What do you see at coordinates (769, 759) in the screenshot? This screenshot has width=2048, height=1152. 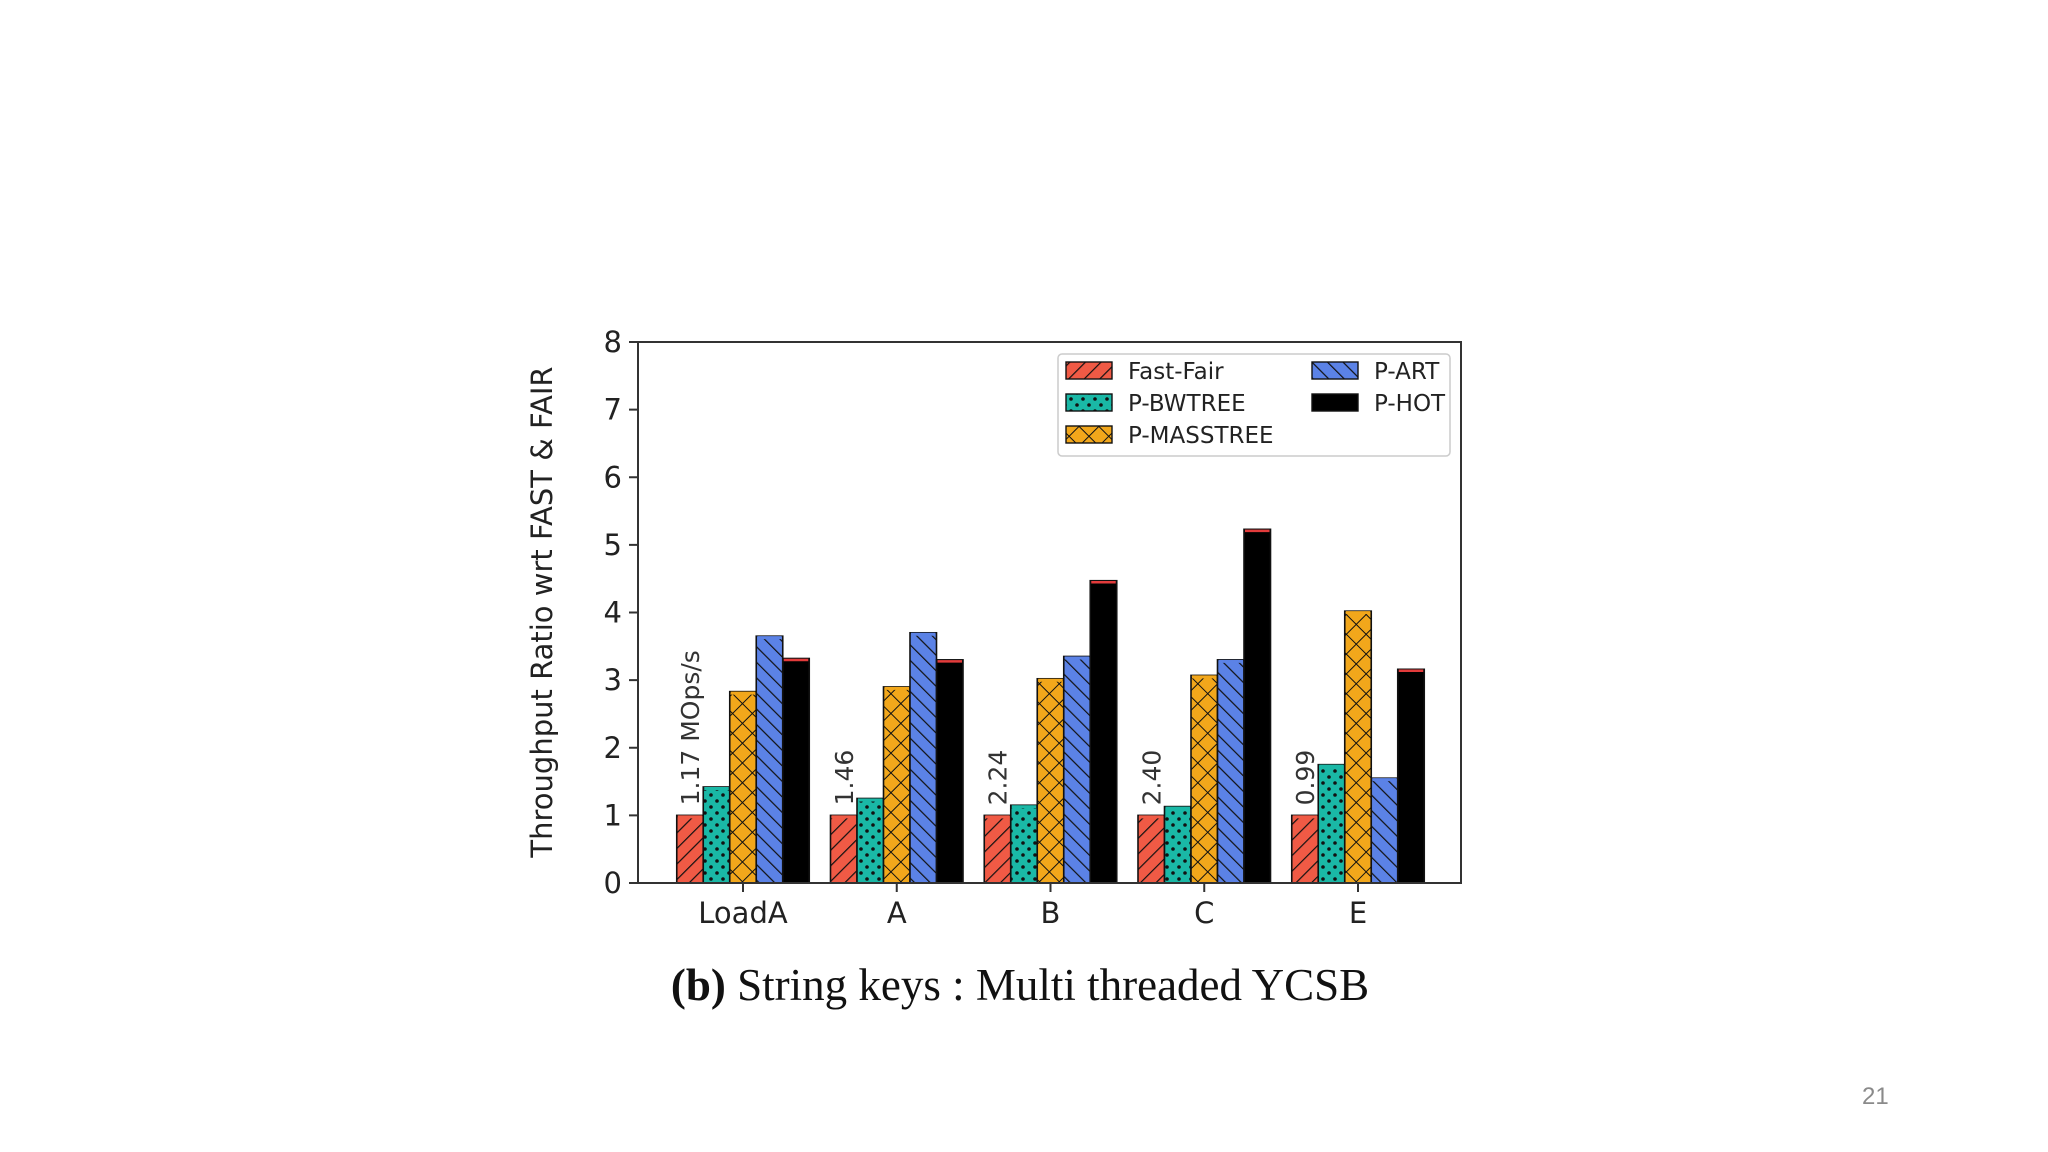 I see `bar-p-art-loada` at bounding box center [769, 759].